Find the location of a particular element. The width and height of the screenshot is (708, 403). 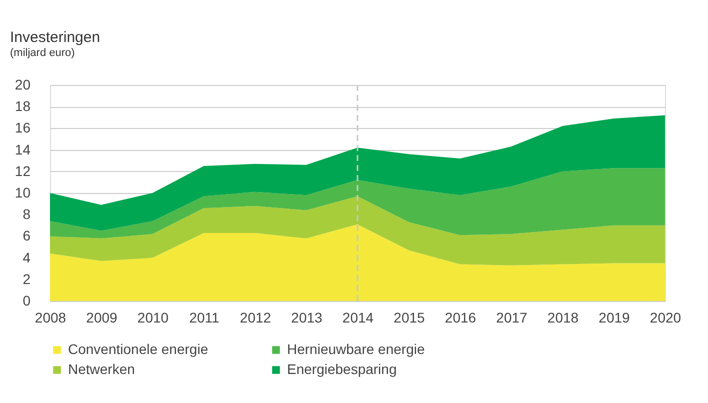

x-tick-label: 2013 is located at coordinates (307, 318).